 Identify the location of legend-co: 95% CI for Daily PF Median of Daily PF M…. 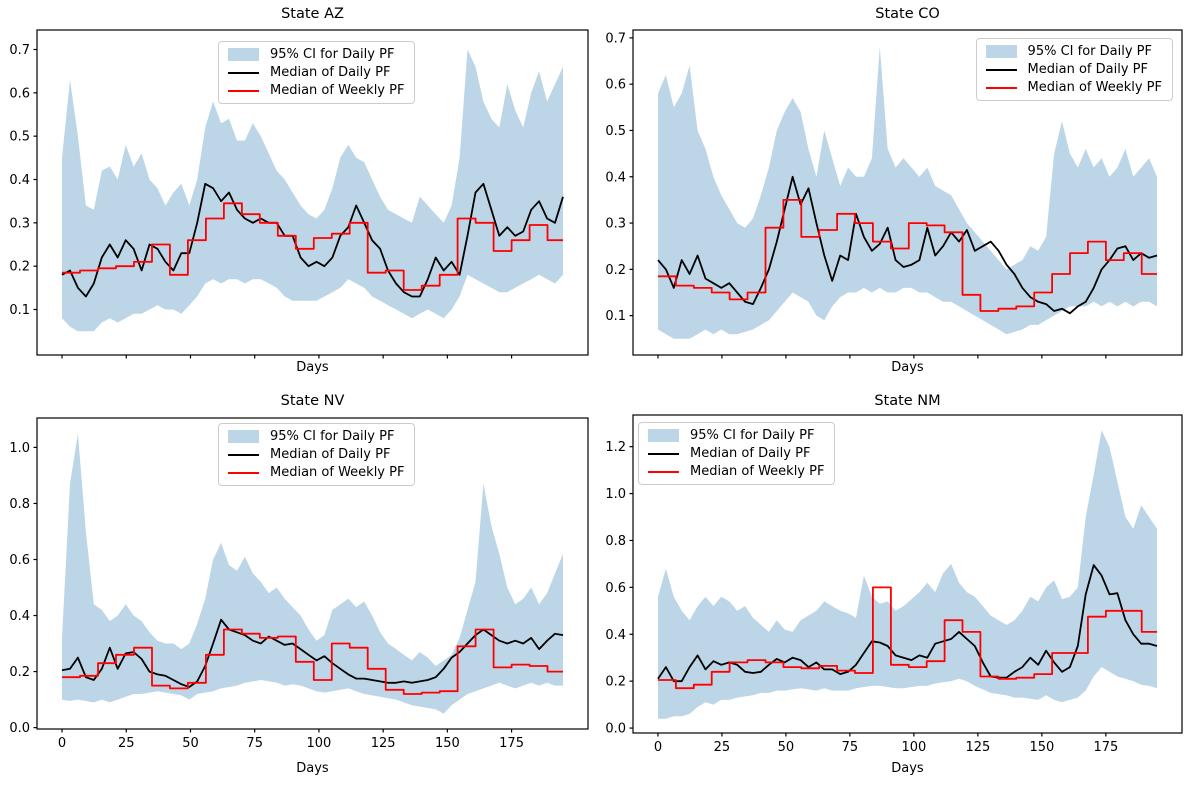
(1074, 69).